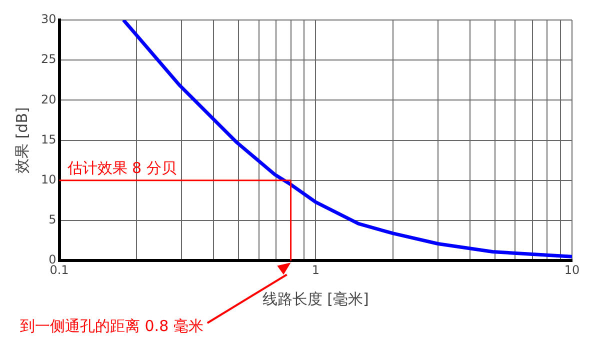 The width and height of the screenshot is (600, 343). What do you see at coordinates (112, 325) in the screenshot?
I see `ref-line-label: 到一侧通孔的距离 0.8 毫米` at bounding box center [112, 325].